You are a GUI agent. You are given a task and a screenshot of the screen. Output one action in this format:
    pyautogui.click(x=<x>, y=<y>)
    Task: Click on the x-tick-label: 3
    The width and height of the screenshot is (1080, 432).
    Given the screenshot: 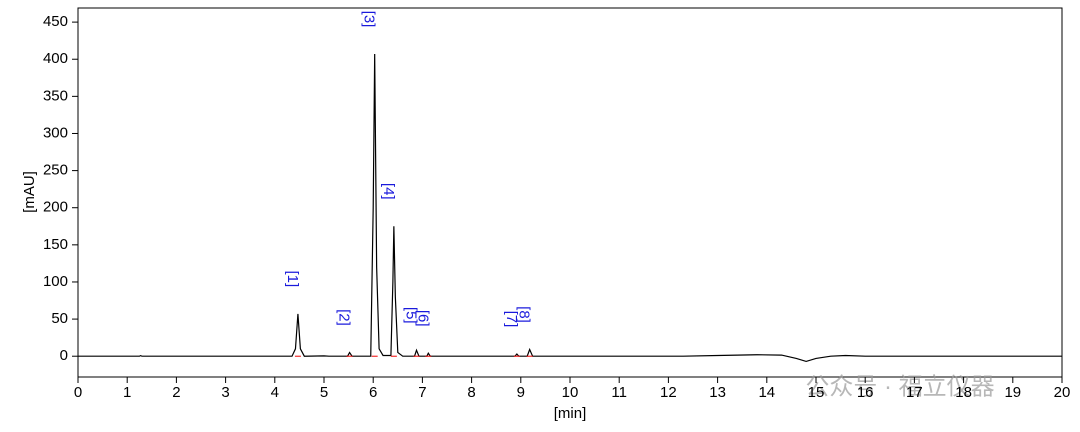 What is the action you would take?
    pyautogui.click(x=225, y=392)
    